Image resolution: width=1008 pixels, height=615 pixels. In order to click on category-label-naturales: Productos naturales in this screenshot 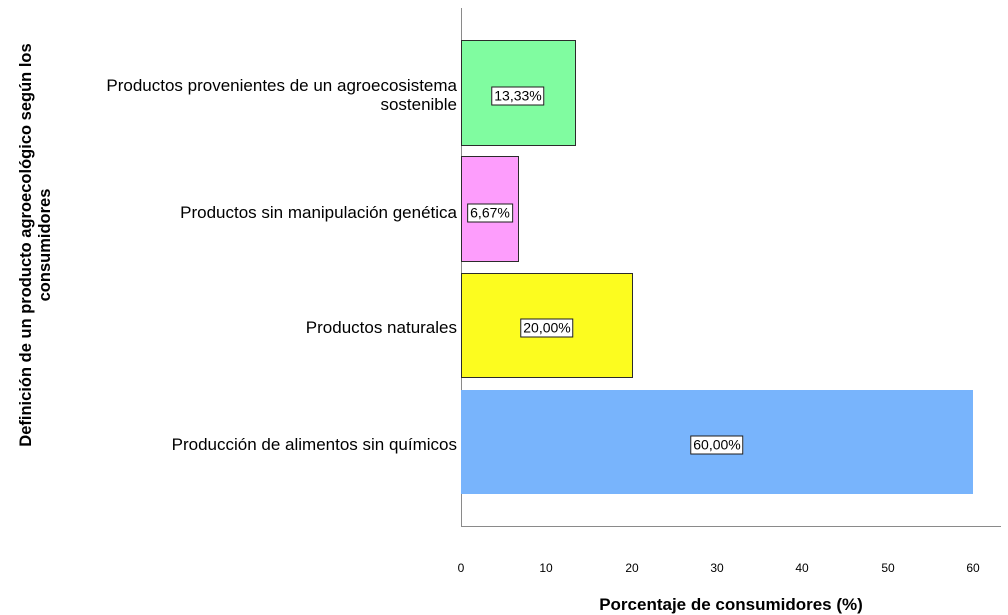, I will do `click(381, 327)`.